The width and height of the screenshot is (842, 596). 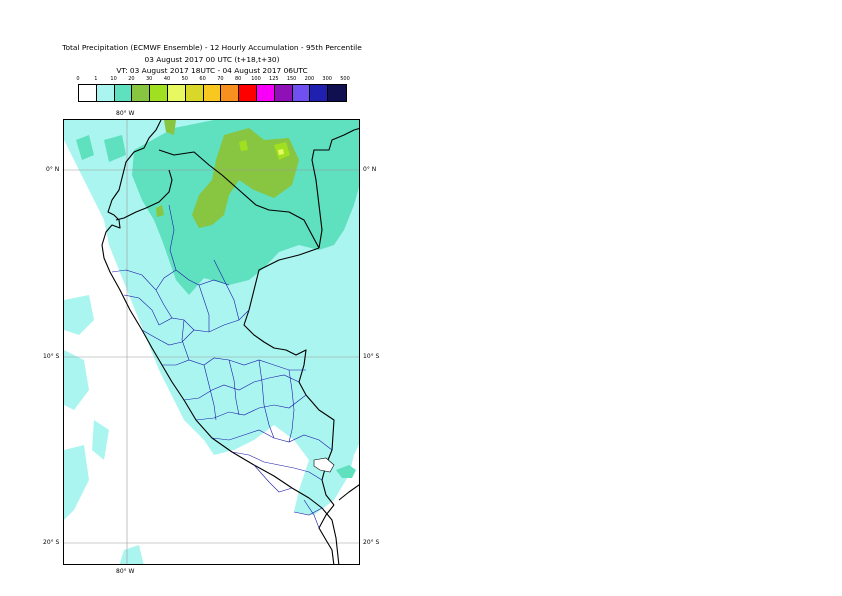 What do you see at coordinates (51, 356) in the screenshot?
I see `lat-label-left-10s: 10° S` at bounding box center [51, 356].